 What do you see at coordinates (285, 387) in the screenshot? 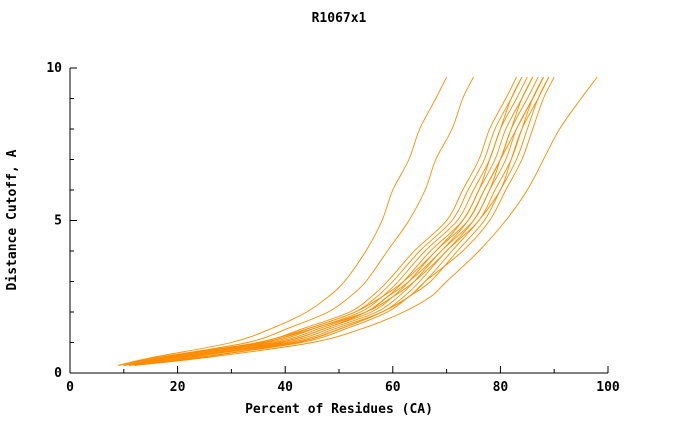
I see `x-tick-label: 40` at bounding box center [285, 387].